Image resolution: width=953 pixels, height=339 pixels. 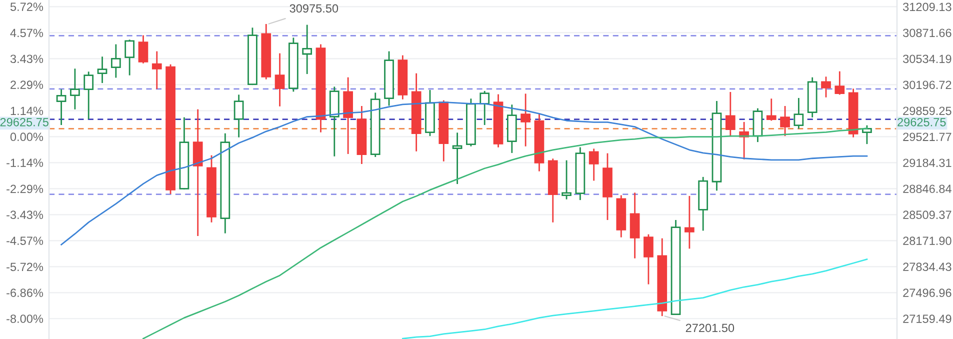 I want to click on y2-tick-label: 3.43%, so click(x=27, y=59).